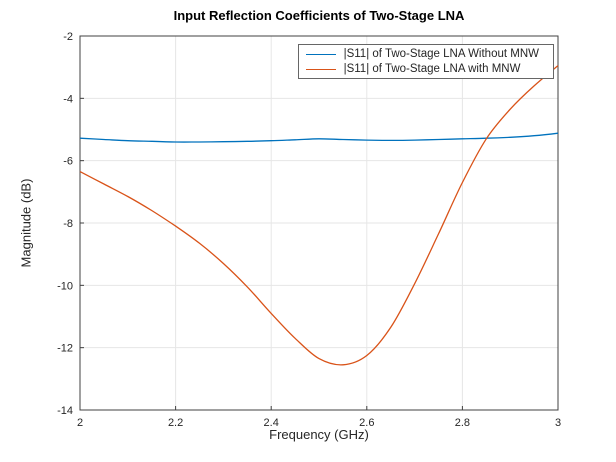 Image resolution: width=616 pixels, height=462 pixels. What do you see at coordinates (68, 224) in the screenshot?
I see `y-tick-label: -8` at bounding box center [68, 224].